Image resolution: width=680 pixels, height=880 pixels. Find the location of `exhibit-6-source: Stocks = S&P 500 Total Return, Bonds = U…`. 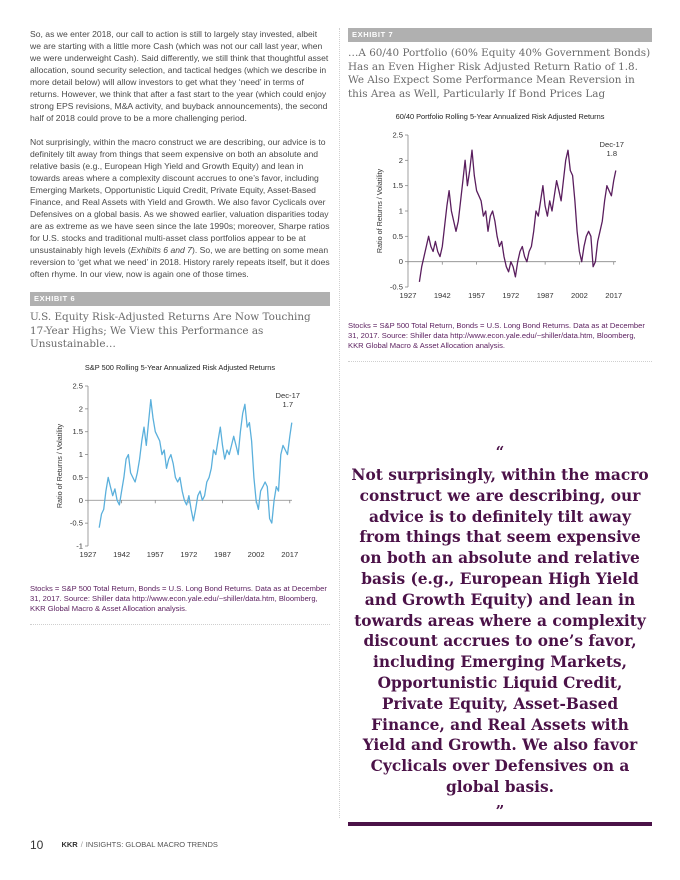

exhibit-6-source: Stocks = S&P 500 Total Return, Bonds = U… is located at coordinates (178, 598).